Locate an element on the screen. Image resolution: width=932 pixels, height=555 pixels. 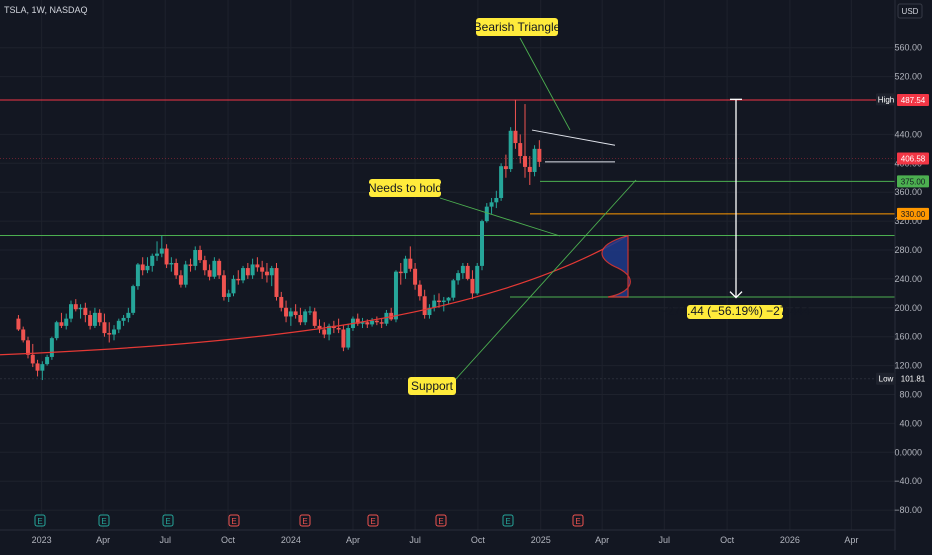
time-tick-label: 2026 is located at coordinates (790, 540).